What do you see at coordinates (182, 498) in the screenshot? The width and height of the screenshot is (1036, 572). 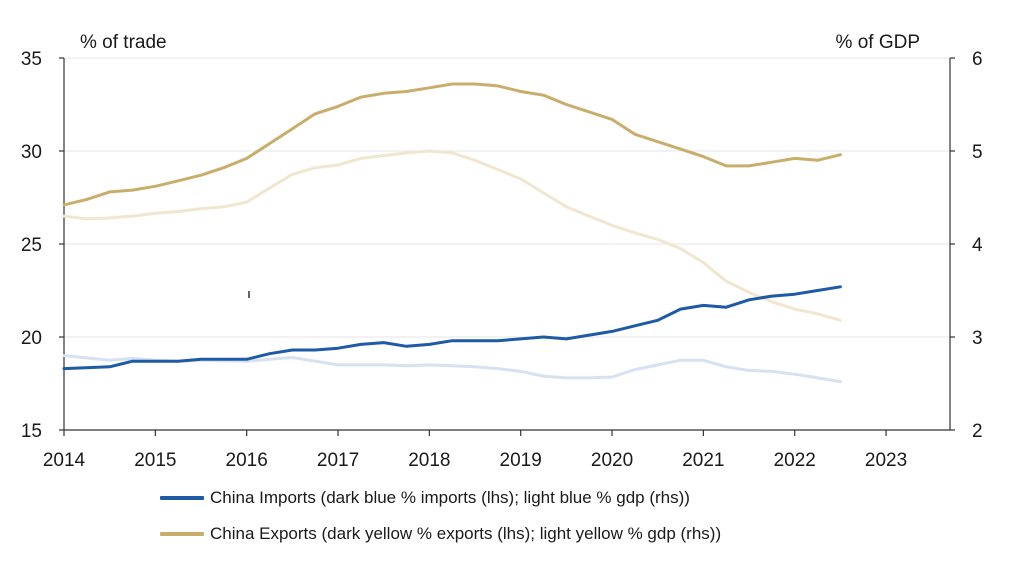 I see `legend-swatch-imports` at bounding box center [182, 498].